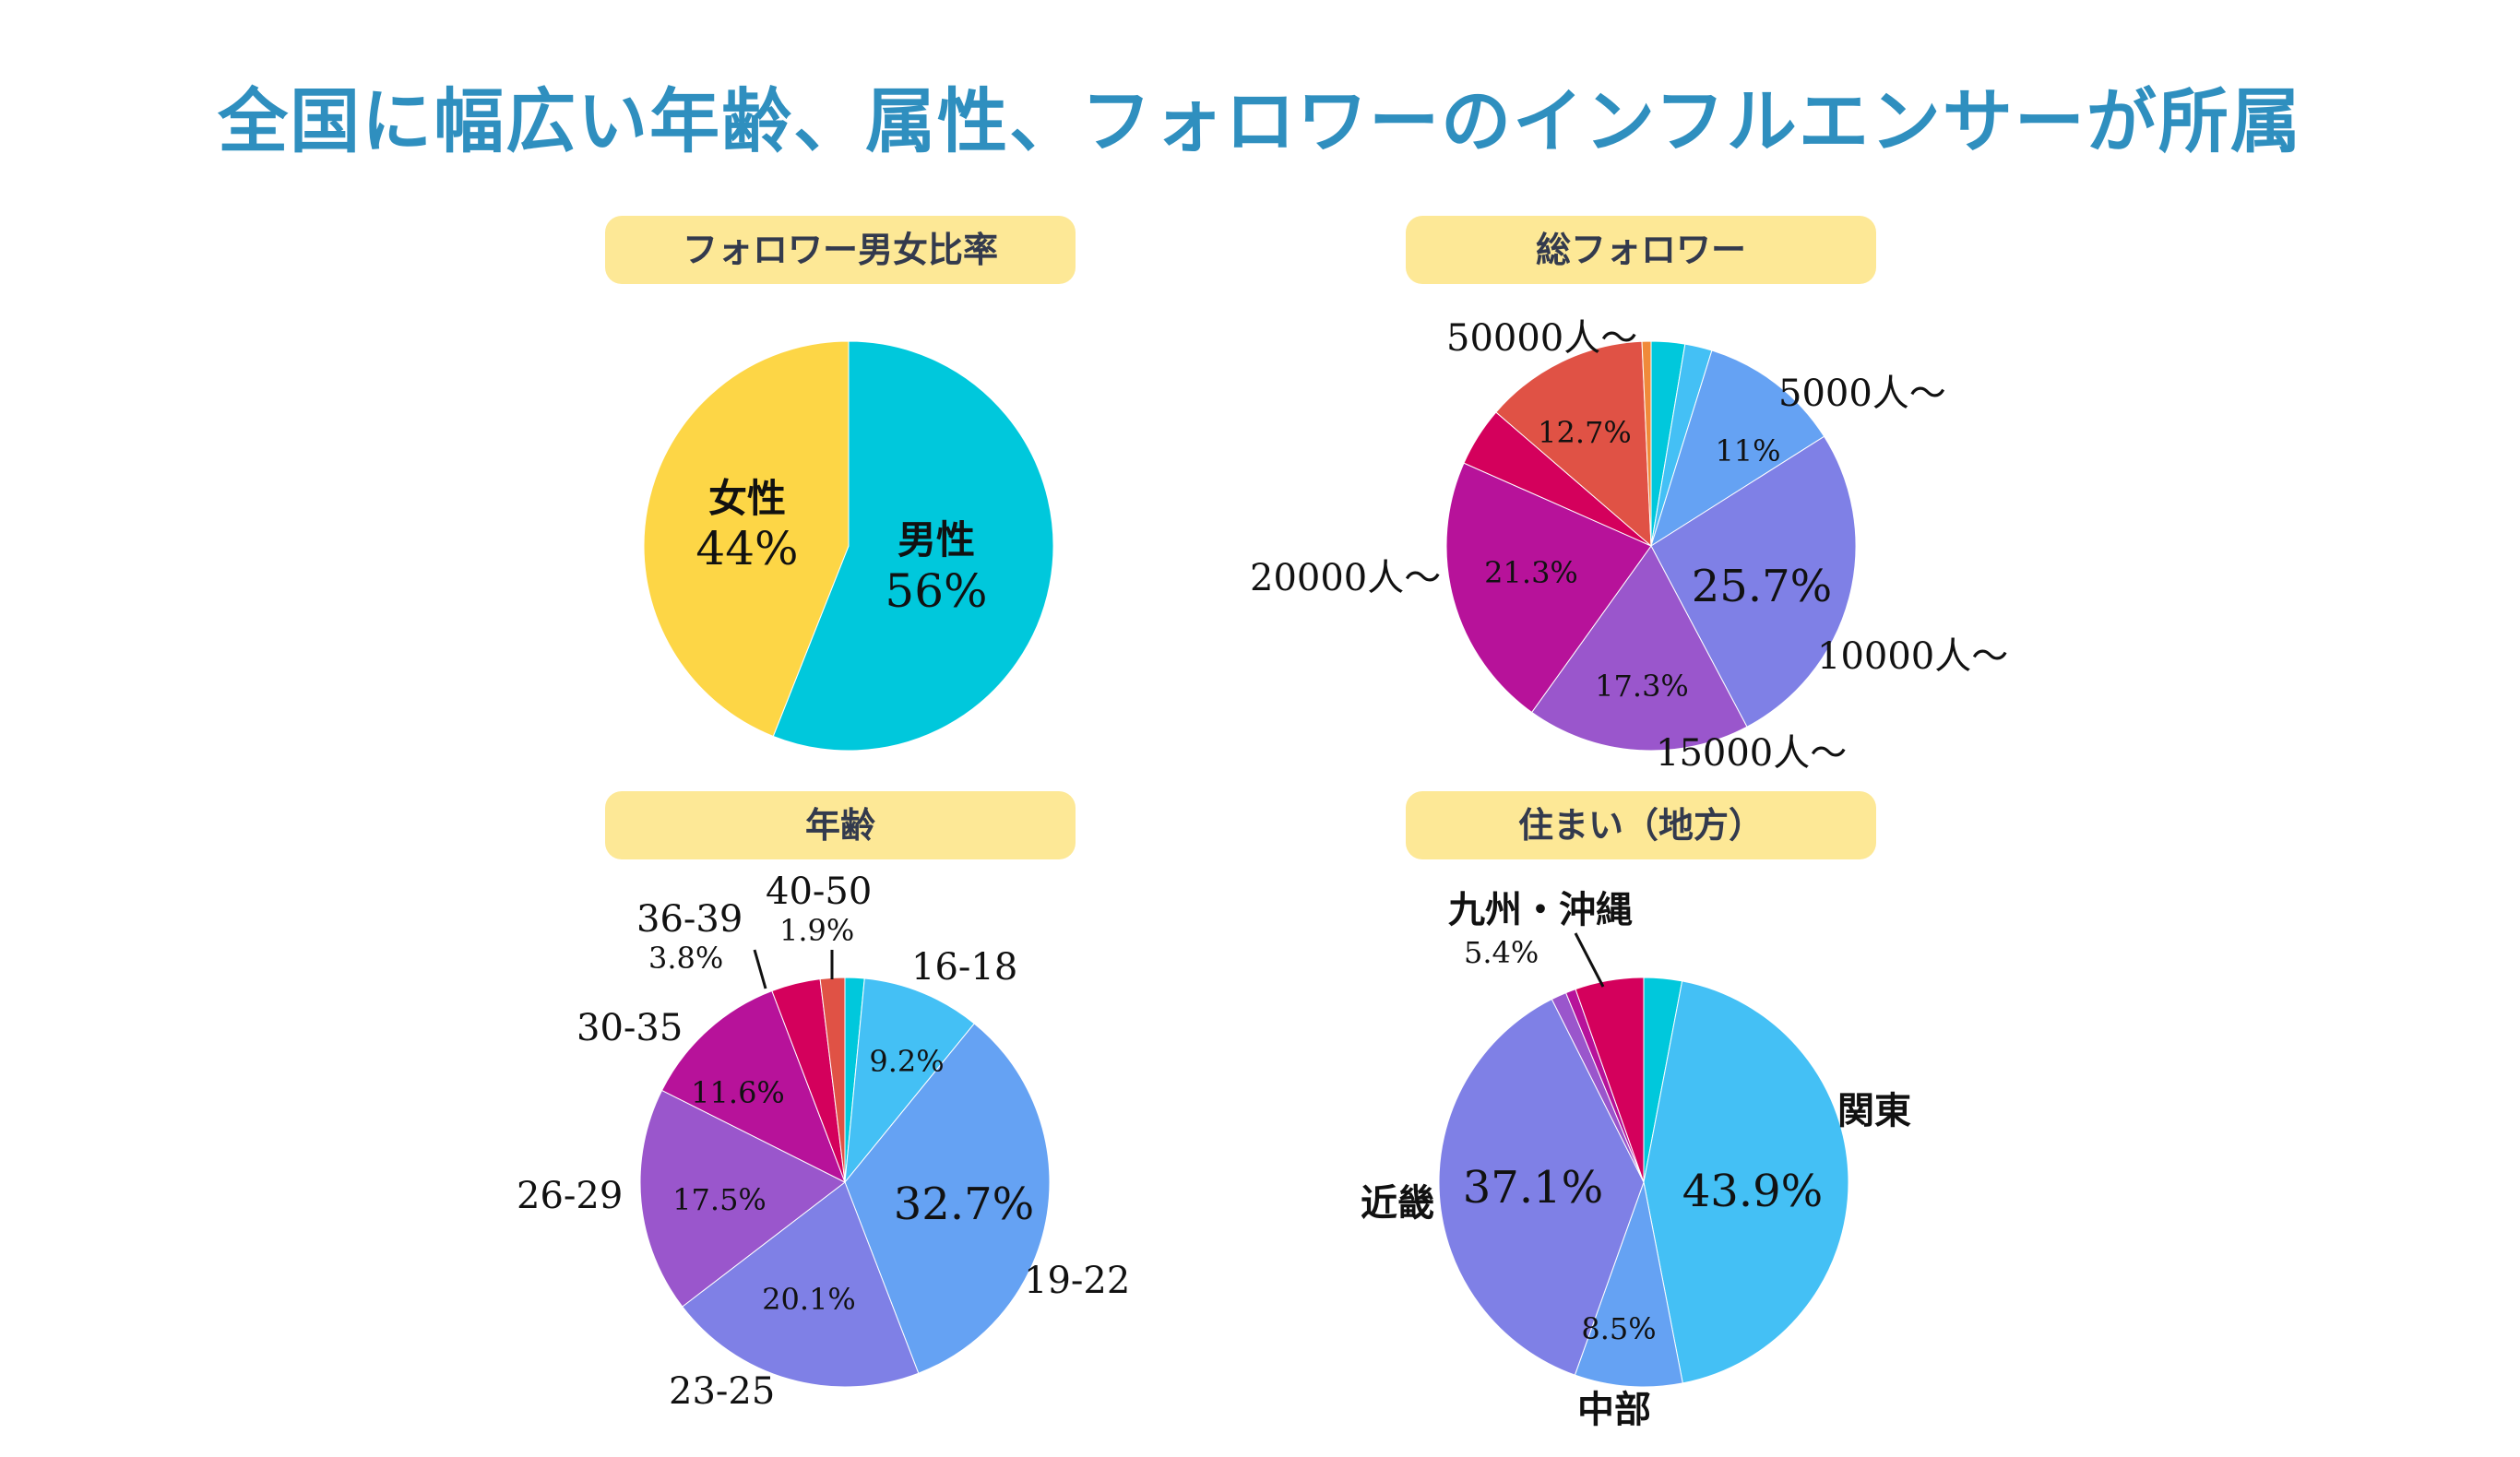  I want to click on followers-pct-10000: 25.7%, so click(1762, 586).